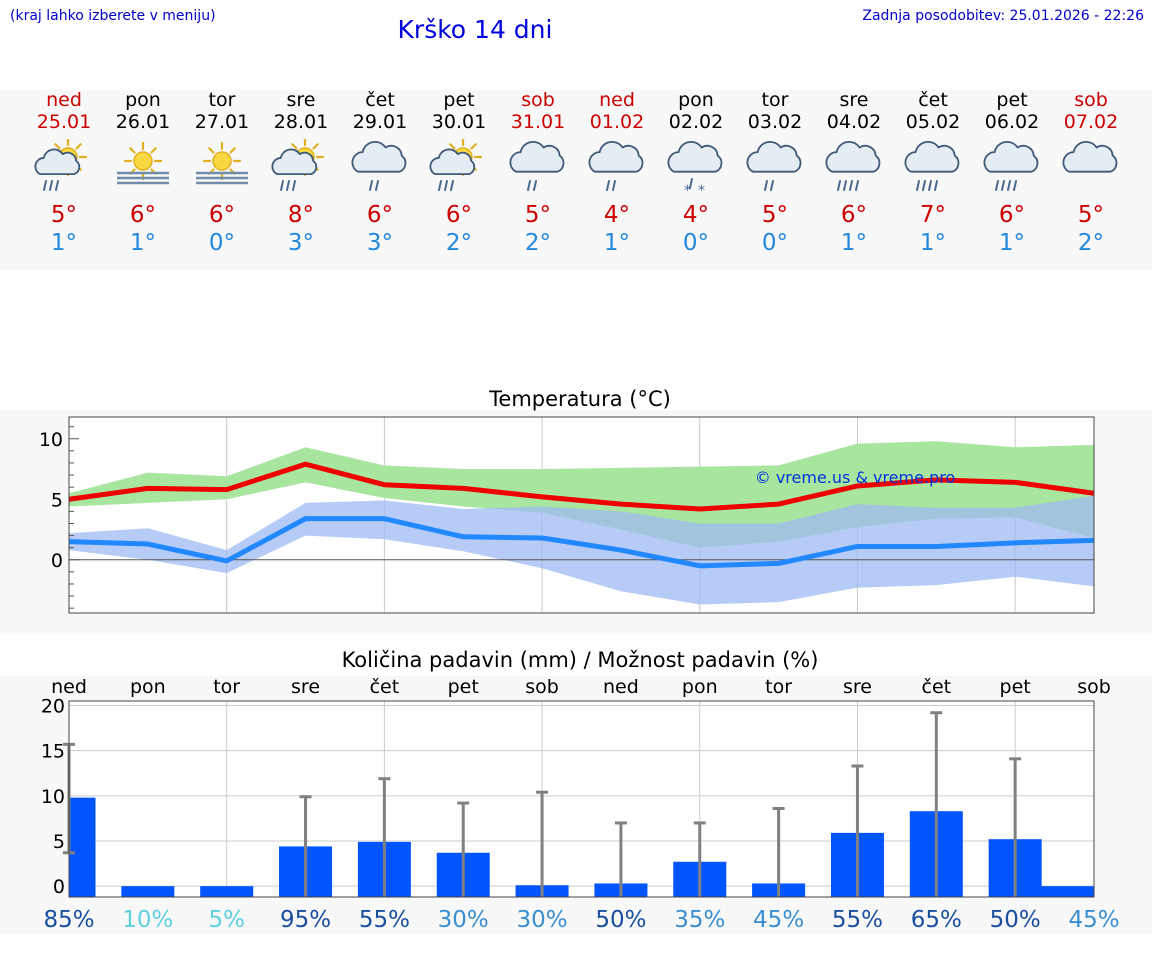  Describe the element at coordinates (222, 122) in the screenshot. I see `day-date: 27.01` at that location.